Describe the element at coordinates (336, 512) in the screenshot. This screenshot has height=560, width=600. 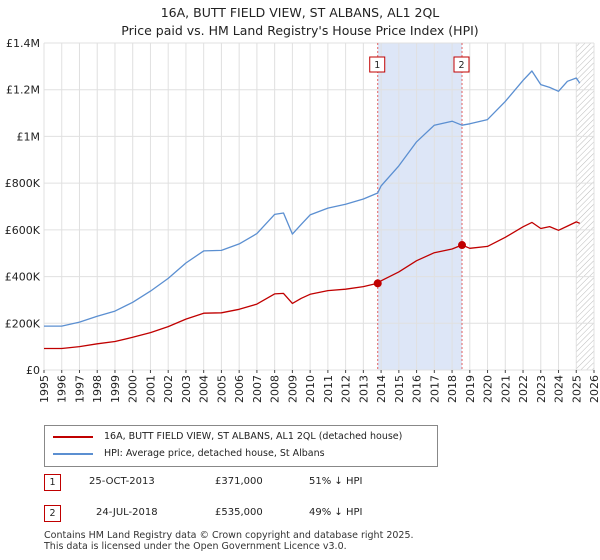
I see `transaction-hpi-diff: 49% ↓ HPI` at that location.